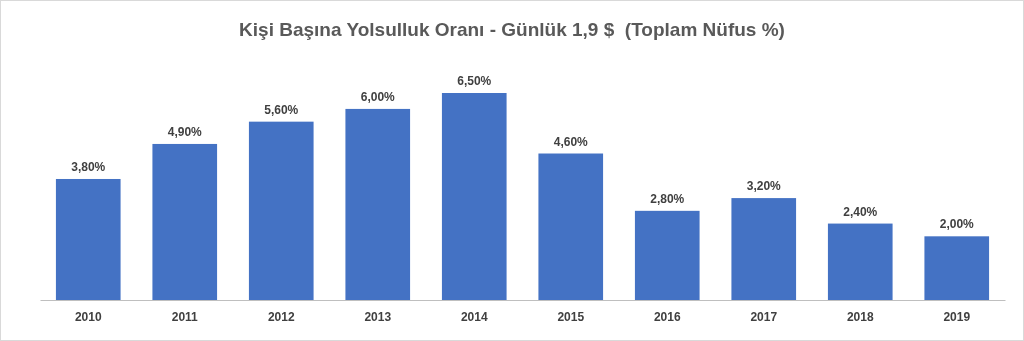 This screenshot has height=341, width=1024. I want to click on x-tick-label: 2017, so click(764, 316).